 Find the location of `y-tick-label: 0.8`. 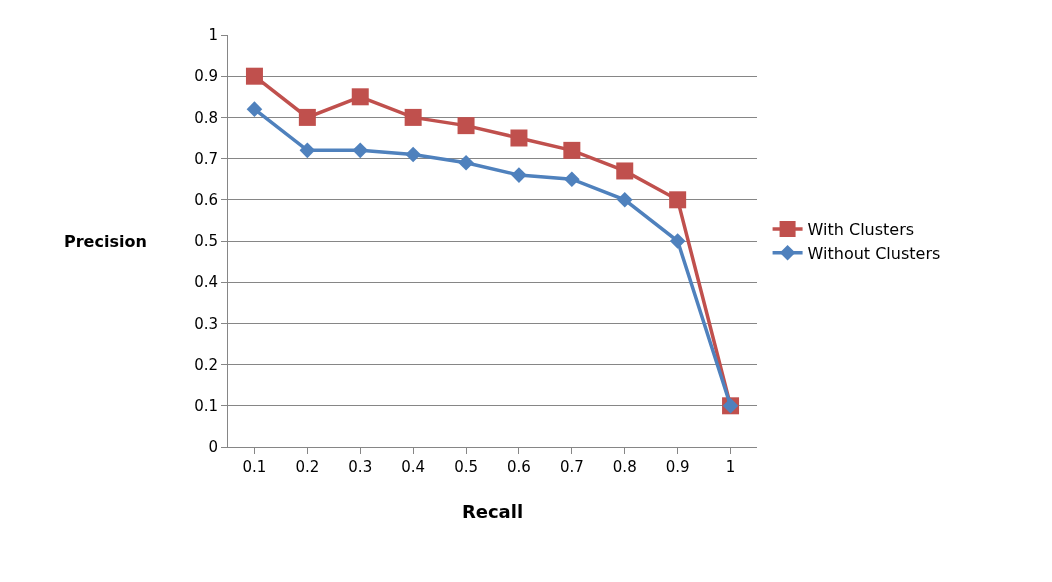

y-tick-label: 0.8 is located at coordinates (206, 117).